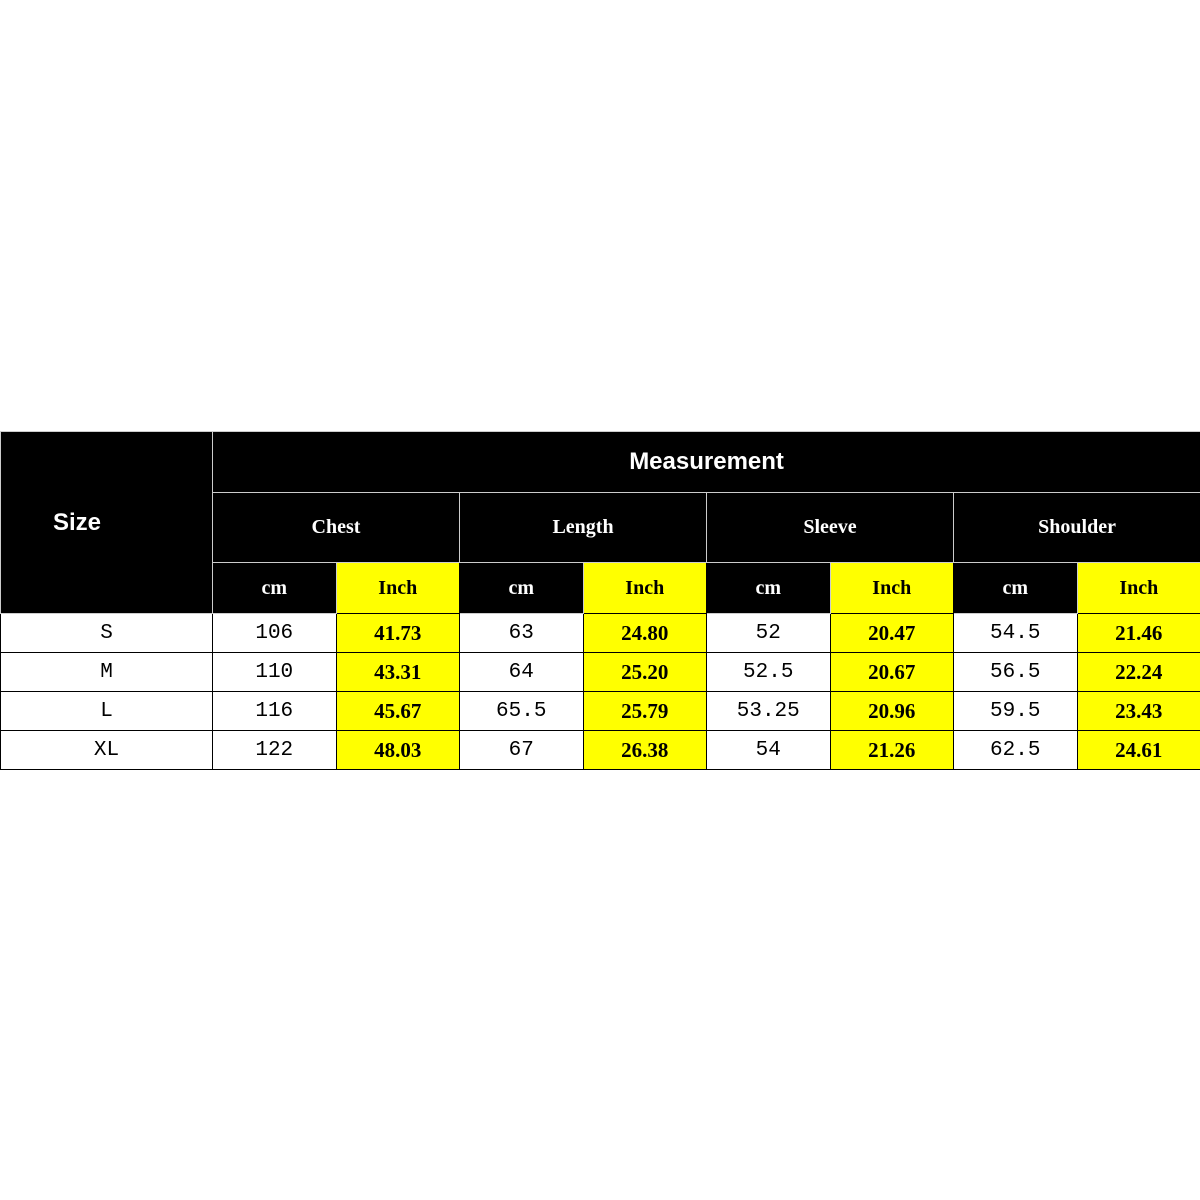 This screenshot has width=1200, height=1200. What do you see at coordinates (644, 750) in the screenshot?
I see `inch-cell: 26.38` at bounding box center [644, 750].